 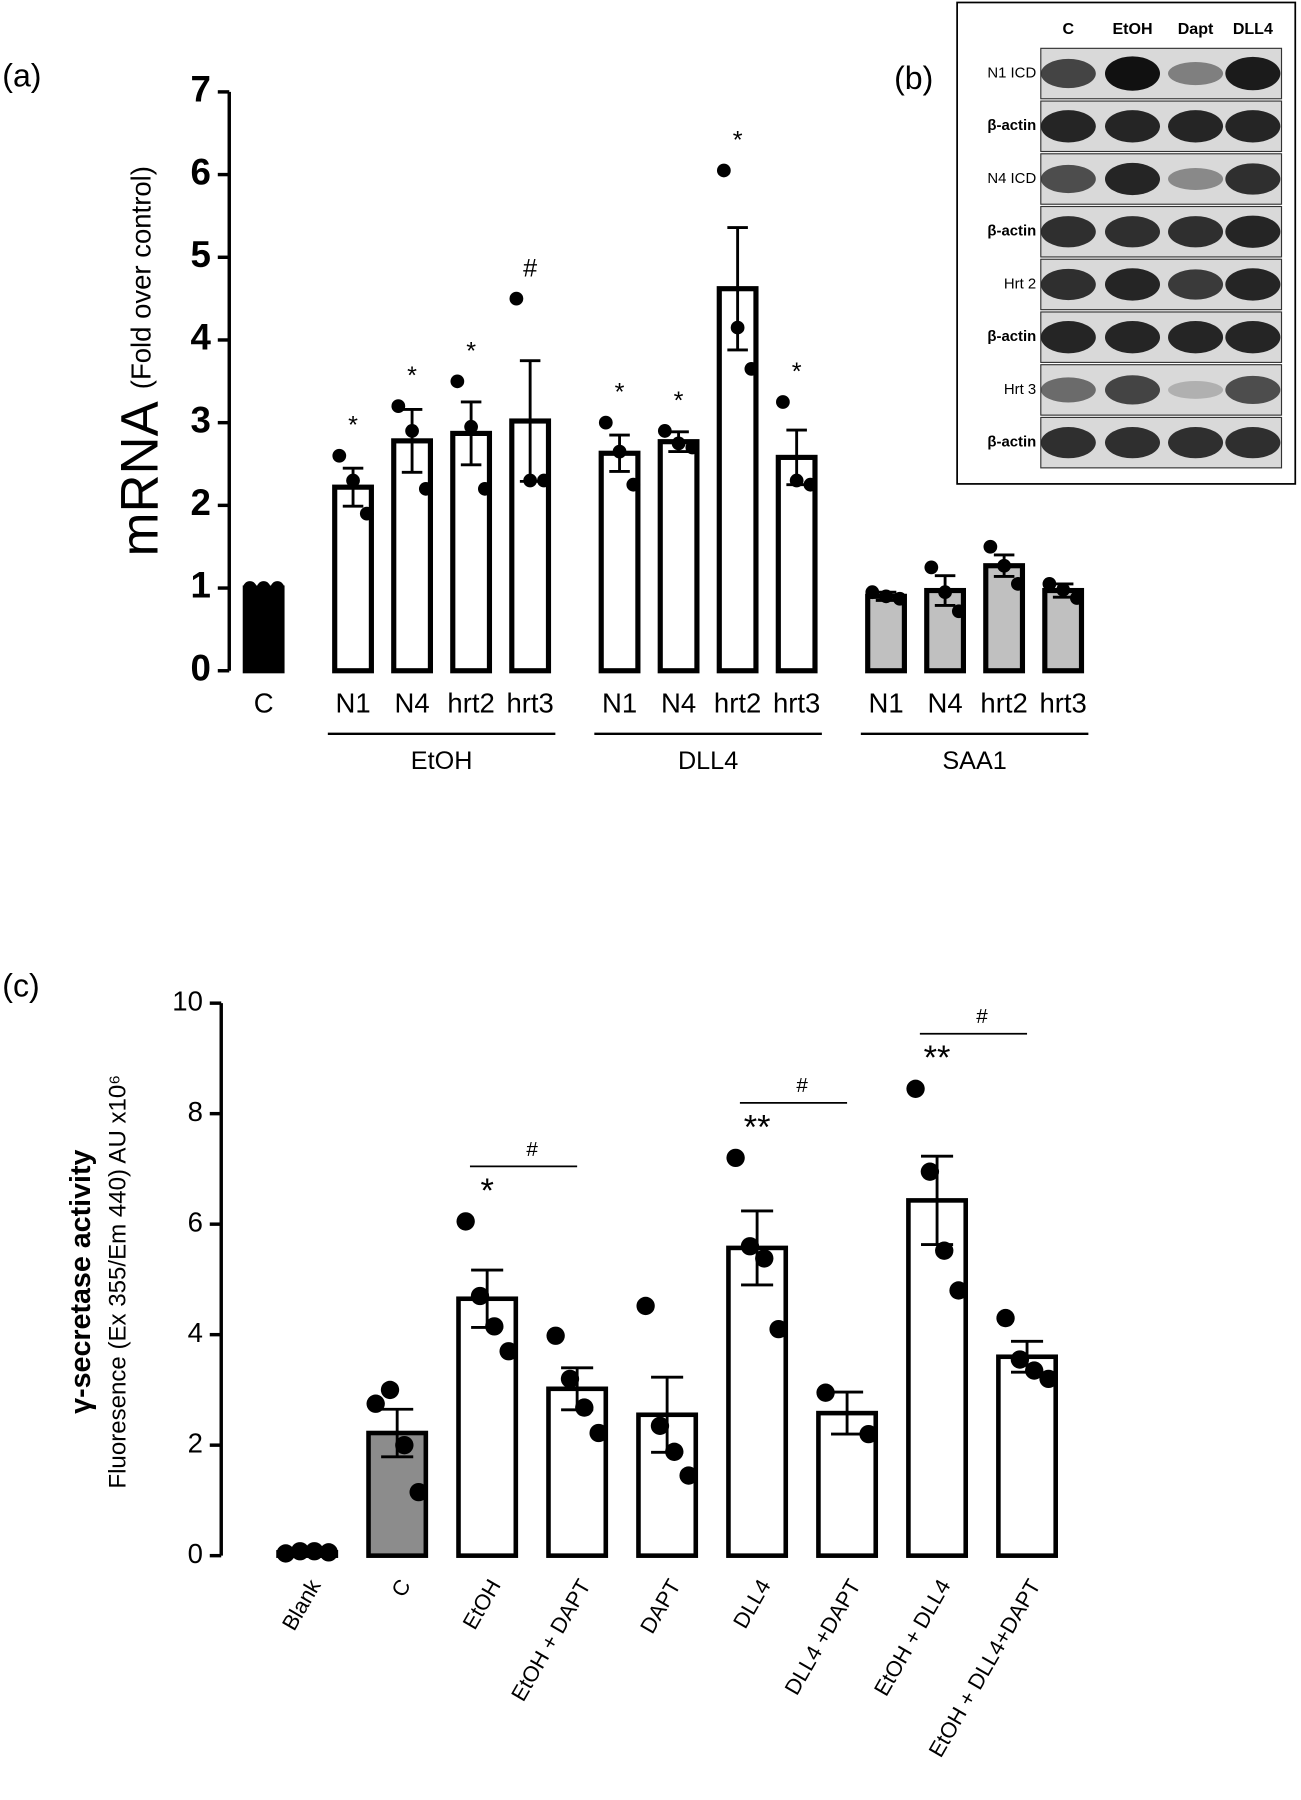 I want to click on group-label: EtOH, so click(x=442, y=761).